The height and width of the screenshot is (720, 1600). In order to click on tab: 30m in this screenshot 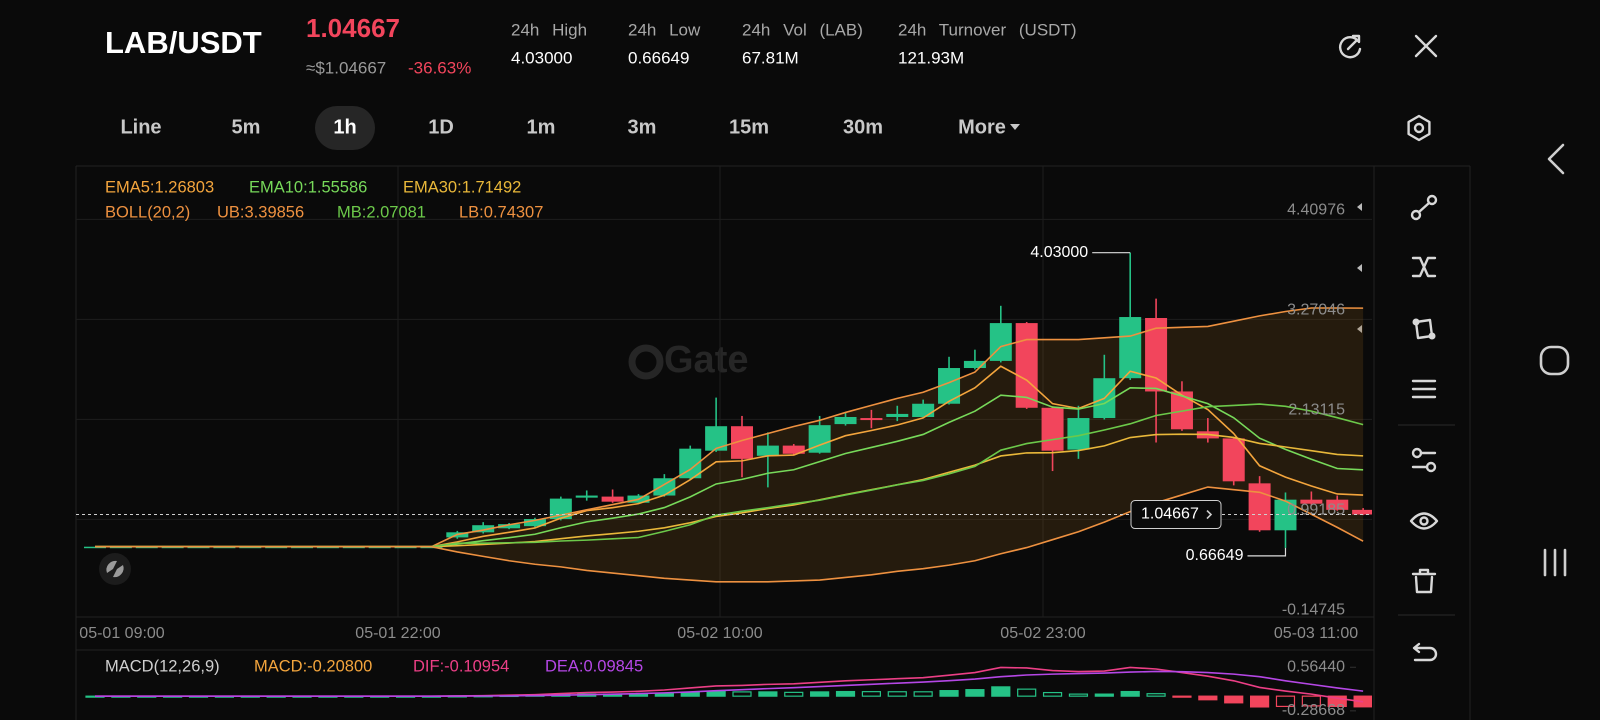, I will do `click(863, 127)`.